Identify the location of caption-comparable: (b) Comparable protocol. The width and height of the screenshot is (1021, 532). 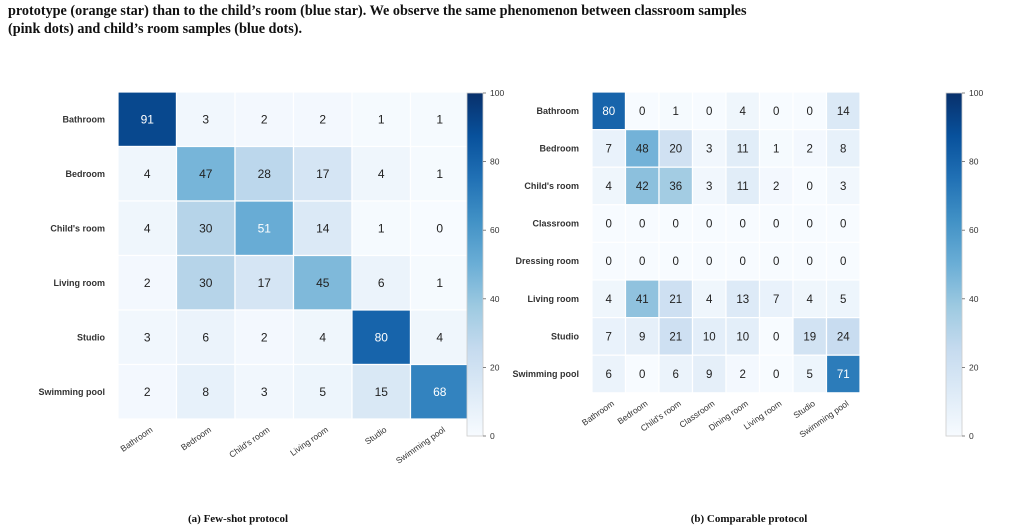
(749, 519).